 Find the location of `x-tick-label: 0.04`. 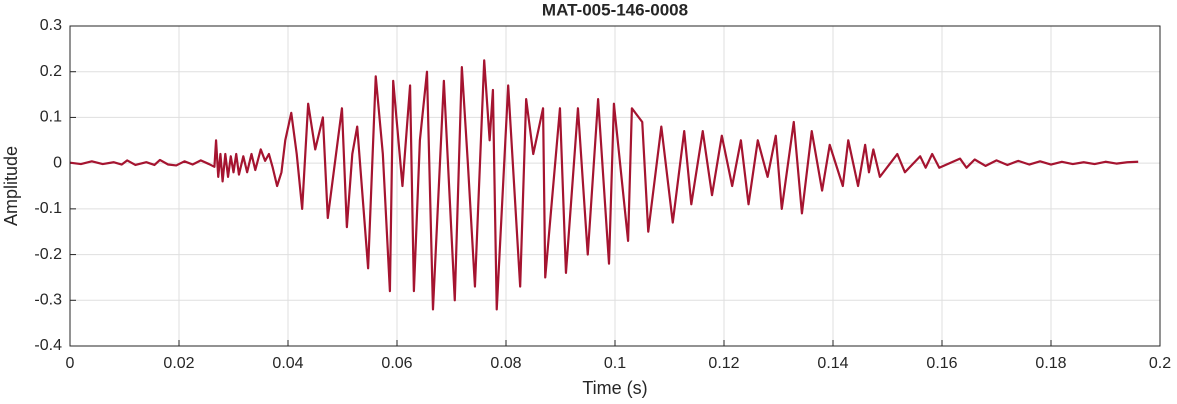

x-tick-label: 0.04 is located at coordinates (287, 363).